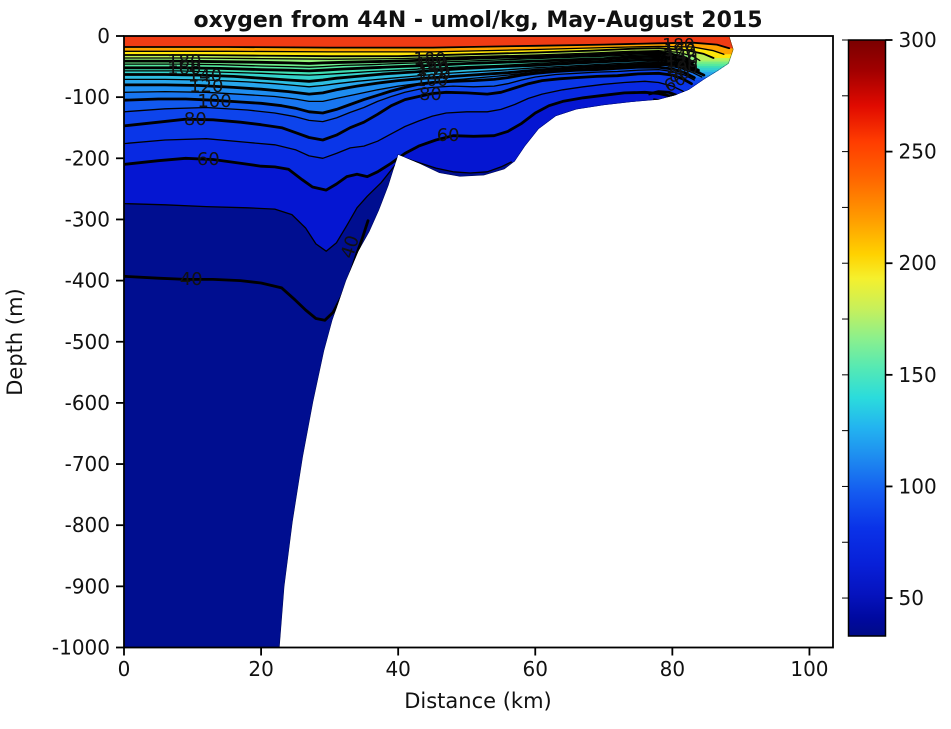 This screenshot has height=729, width=951. I want to click on x-tick-label: 20, so click(260, 669).